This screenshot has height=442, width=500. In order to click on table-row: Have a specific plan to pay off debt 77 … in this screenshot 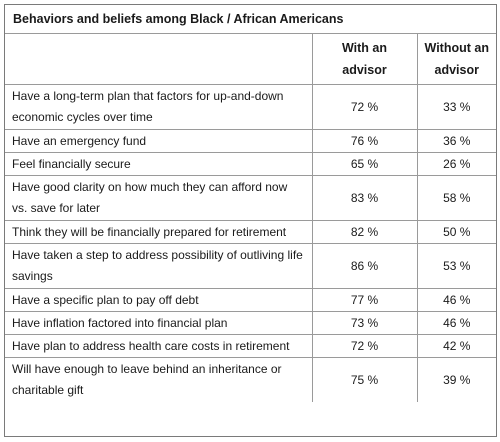, I will do `click(250, 300)`.